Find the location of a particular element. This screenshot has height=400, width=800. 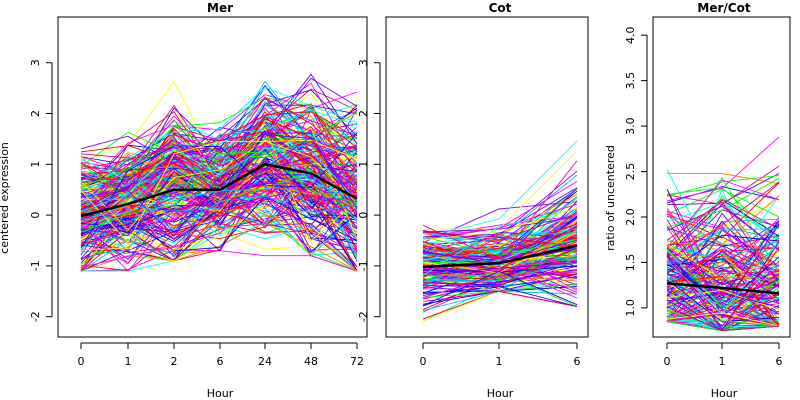

panel-mer-y-tick-label: 1 is located at coordinates (35, 164).